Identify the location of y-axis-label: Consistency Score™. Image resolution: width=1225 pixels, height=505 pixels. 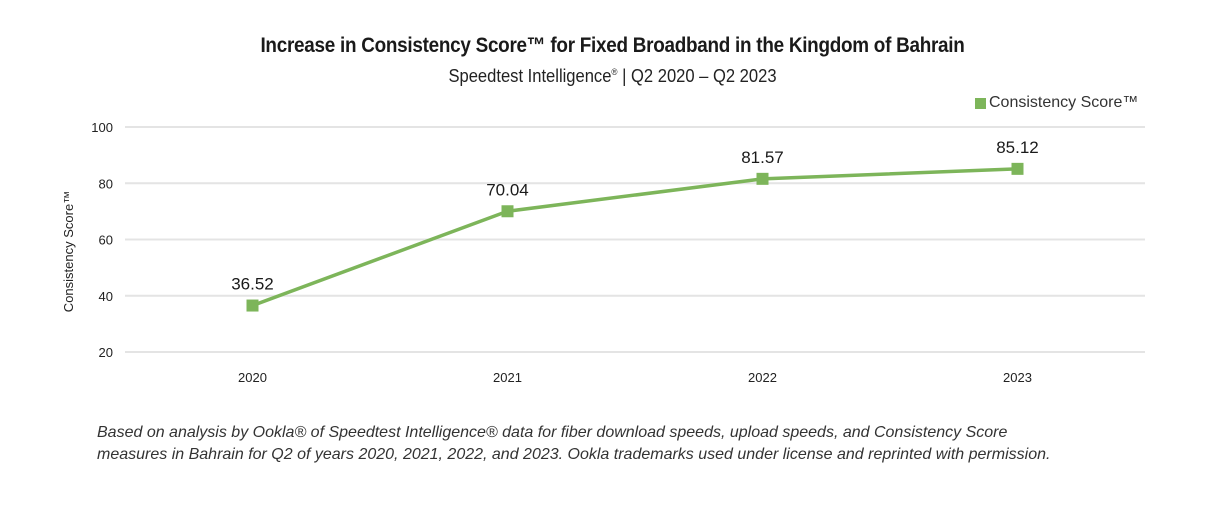
(68, 251).